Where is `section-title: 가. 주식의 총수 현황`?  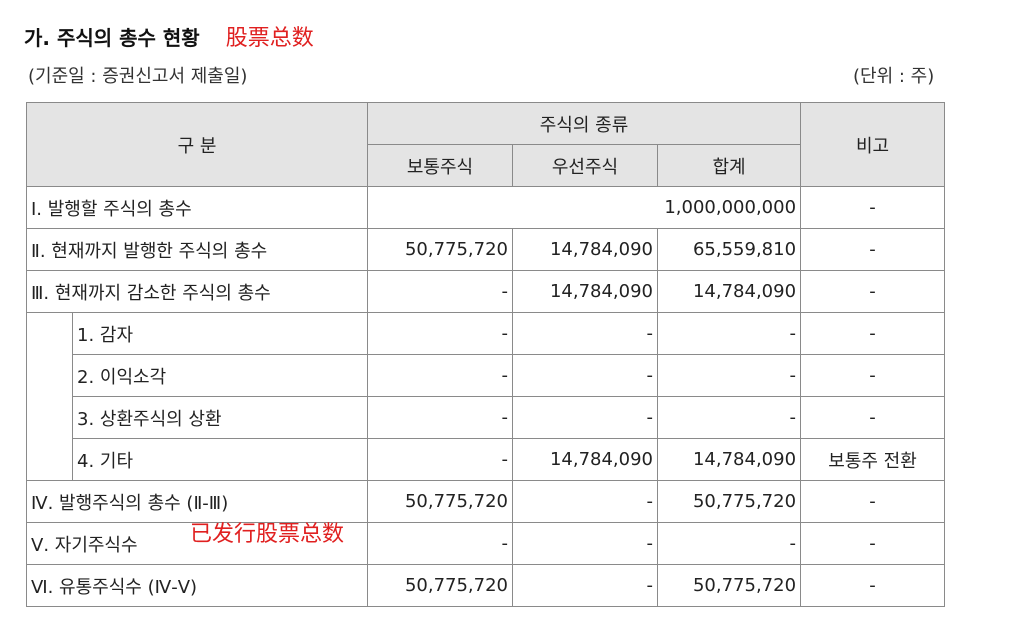
section-title: 가. 주식의 총수 현황 is located at coordinates (112, 38).